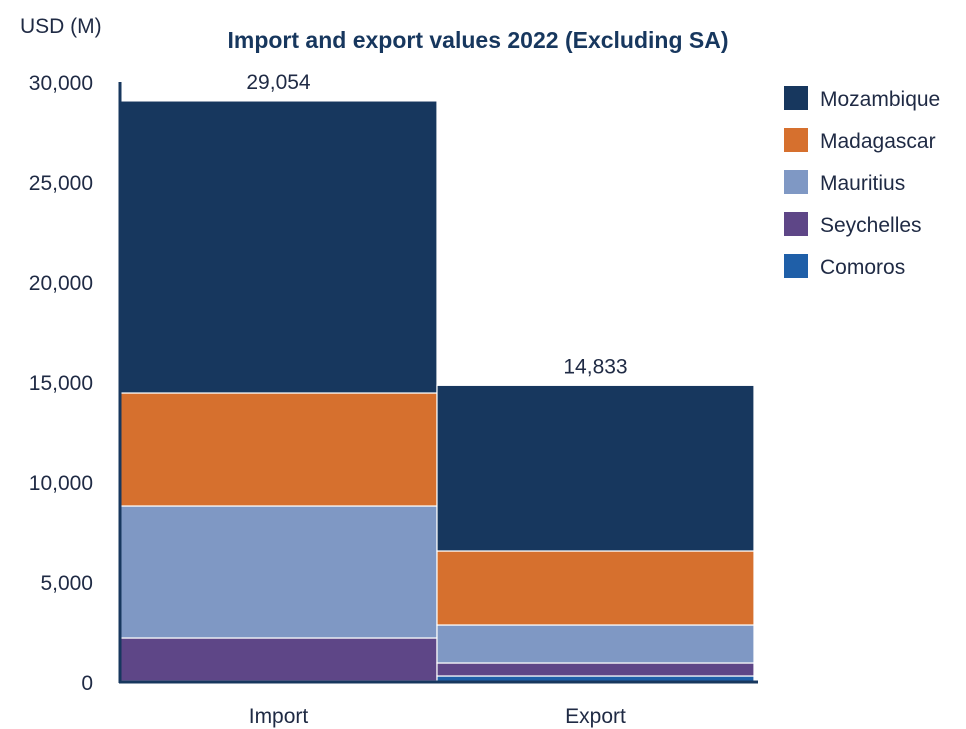 This screenshot has height=729, width=966. What do you see at coordinates (595, 716) in the screenshot?
I see `x-tick-label-export: Export` at bounding box center [595, 716].